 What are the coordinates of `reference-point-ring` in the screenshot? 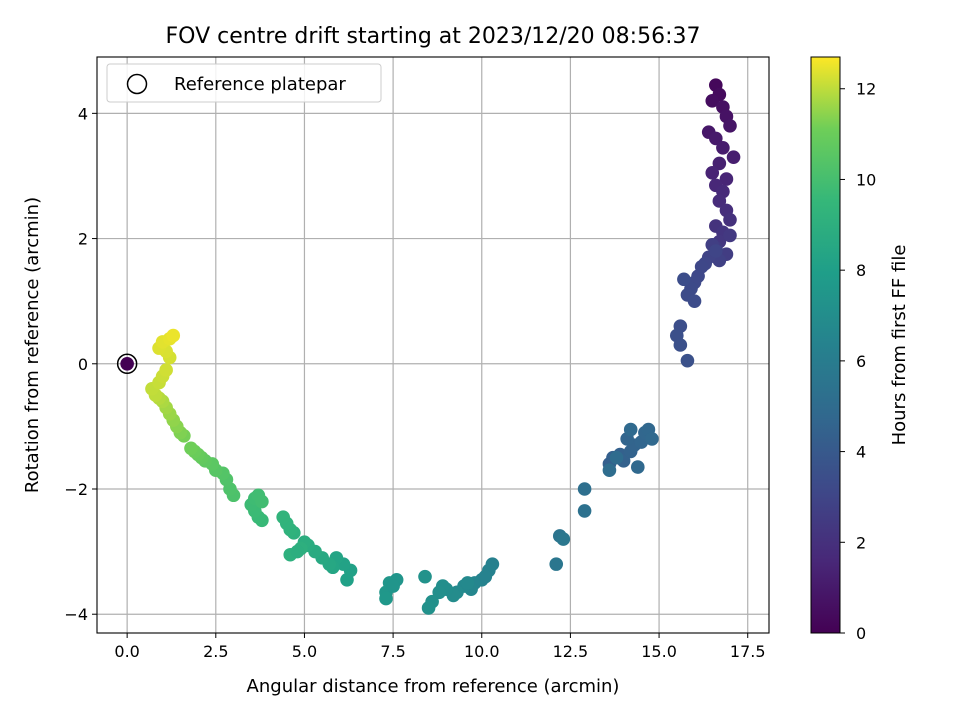 It's located at (127, 364).